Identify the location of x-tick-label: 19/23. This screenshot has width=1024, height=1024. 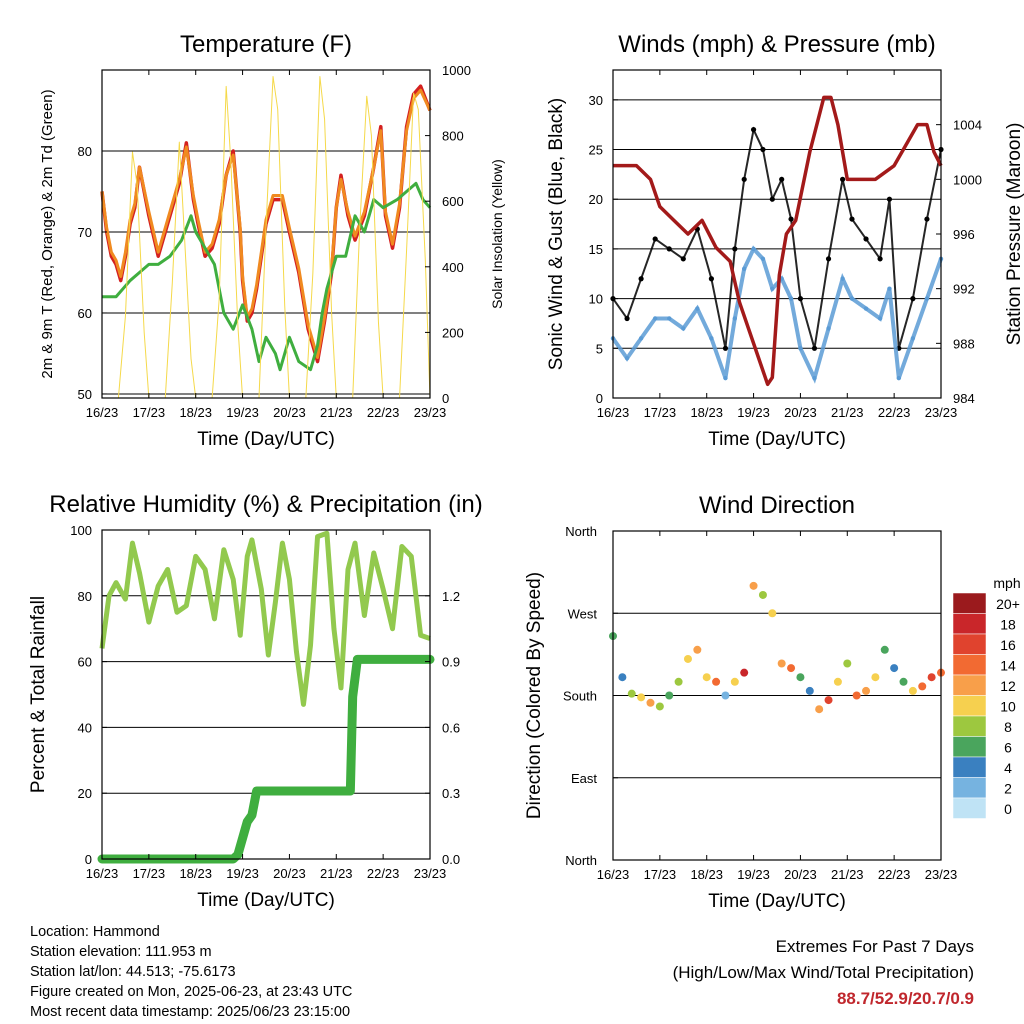
(242, 412).